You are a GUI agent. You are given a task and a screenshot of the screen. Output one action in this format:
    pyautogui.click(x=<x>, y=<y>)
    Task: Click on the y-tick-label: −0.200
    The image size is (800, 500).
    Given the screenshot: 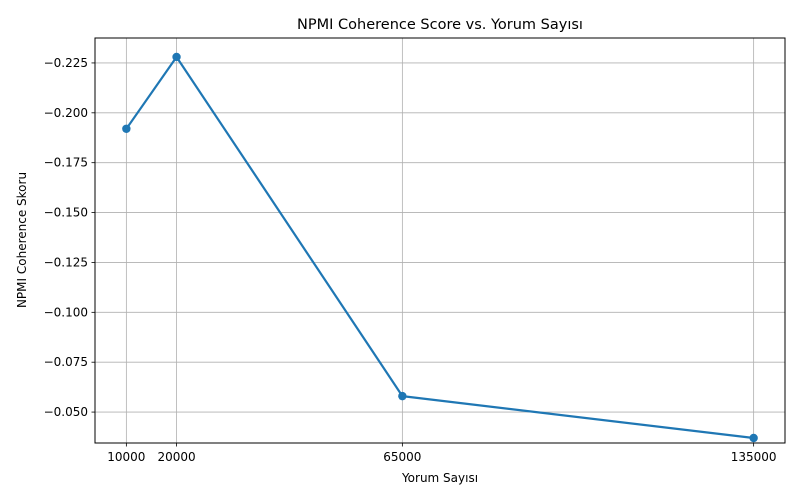 What is the action you would take?
    pyautogui.click(x=66, y=113)
    